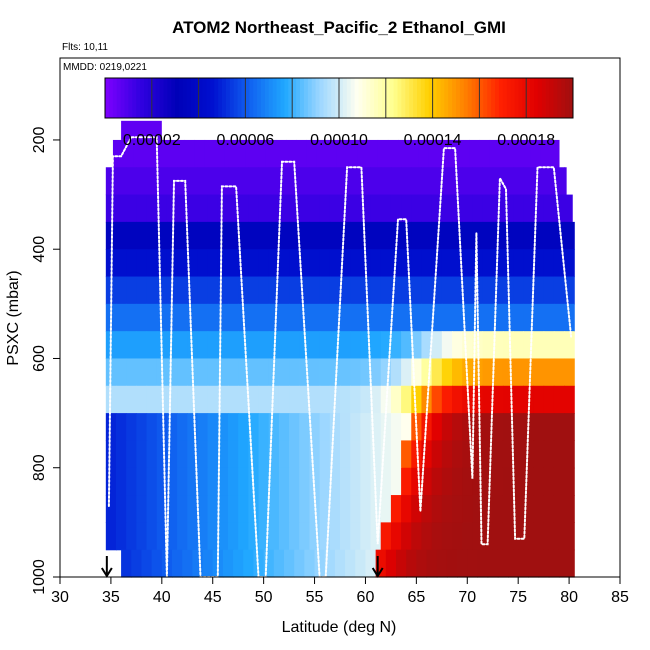 This screenshot has height=650, width=650. Describe the element at coordinates (60, 597) in the screenshot. I see `x-tick-label: 30` at that location.